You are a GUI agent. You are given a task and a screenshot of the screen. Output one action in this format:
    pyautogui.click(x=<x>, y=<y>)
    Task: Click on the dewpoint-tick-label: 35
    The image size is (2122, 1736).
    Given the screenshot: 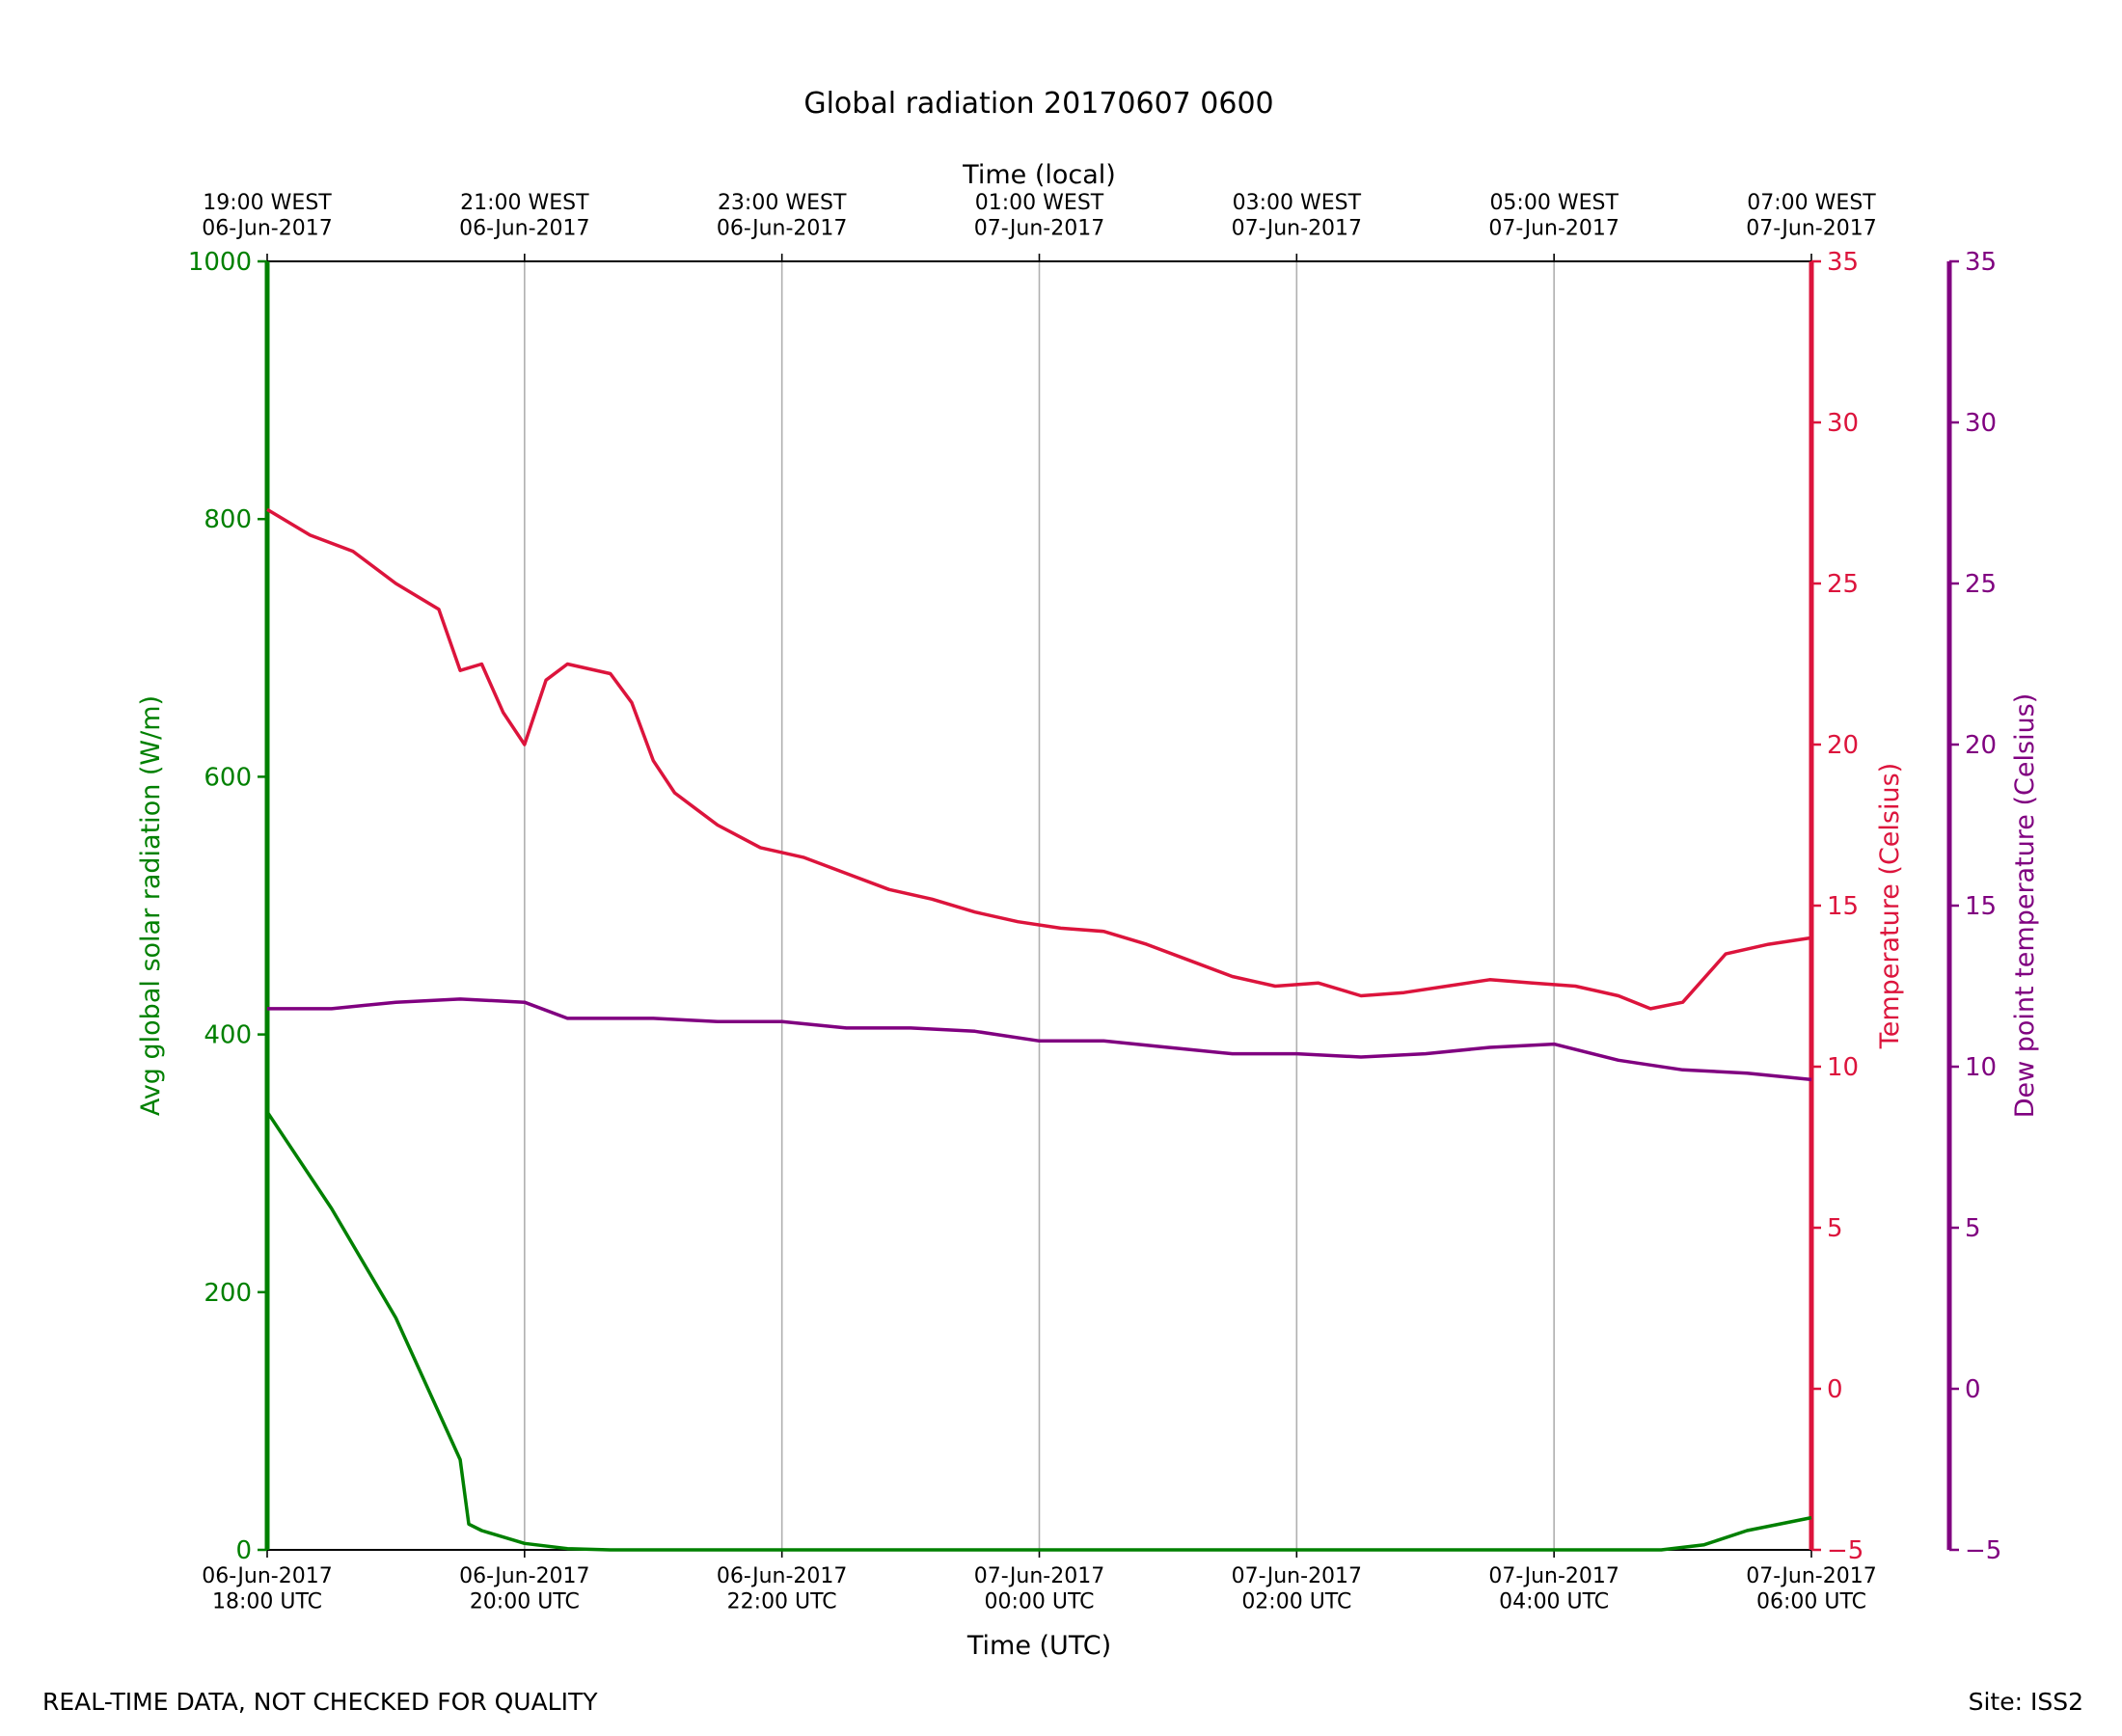 What is the action you would take?
    pyautogui.click(x=1981, y=262)
    